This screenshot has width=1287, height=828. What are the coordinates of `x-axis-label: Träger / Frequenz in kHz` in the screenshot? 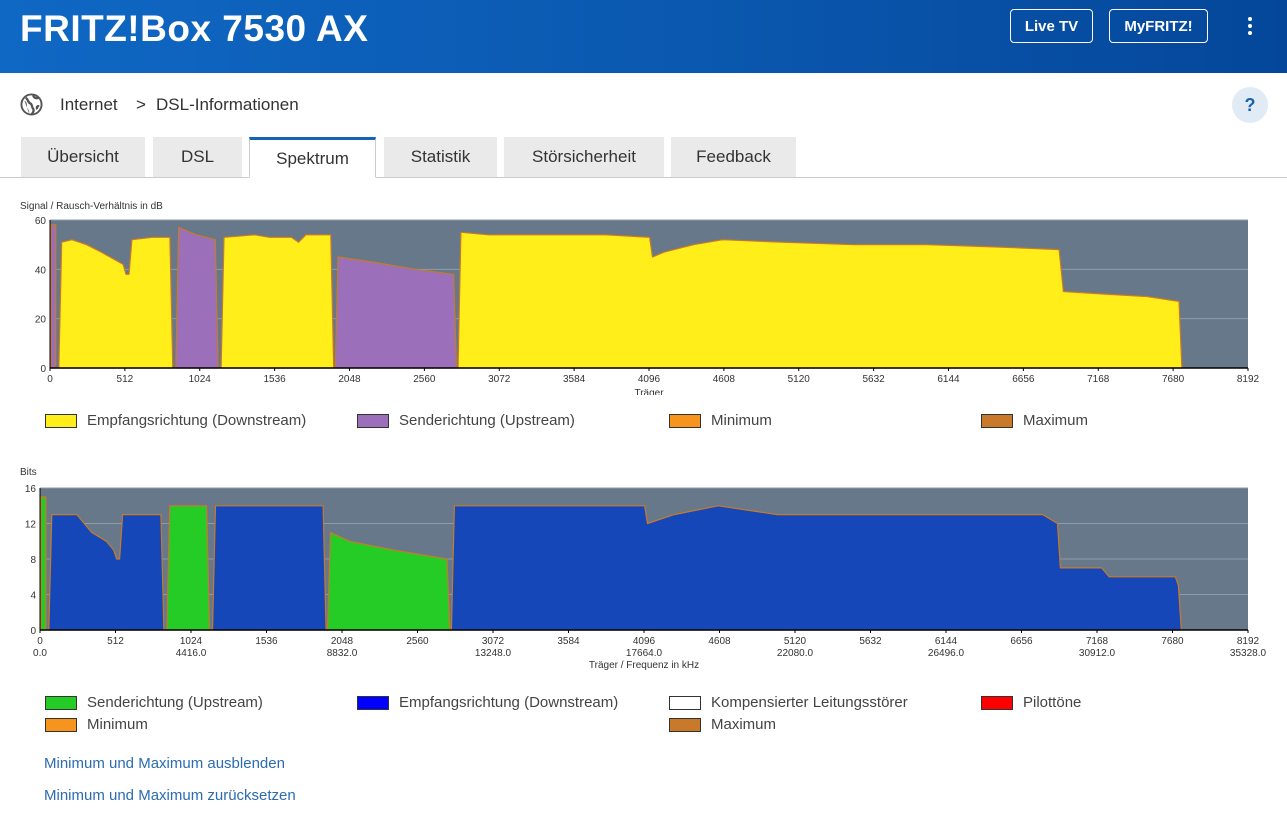 It's located at (644, 665).